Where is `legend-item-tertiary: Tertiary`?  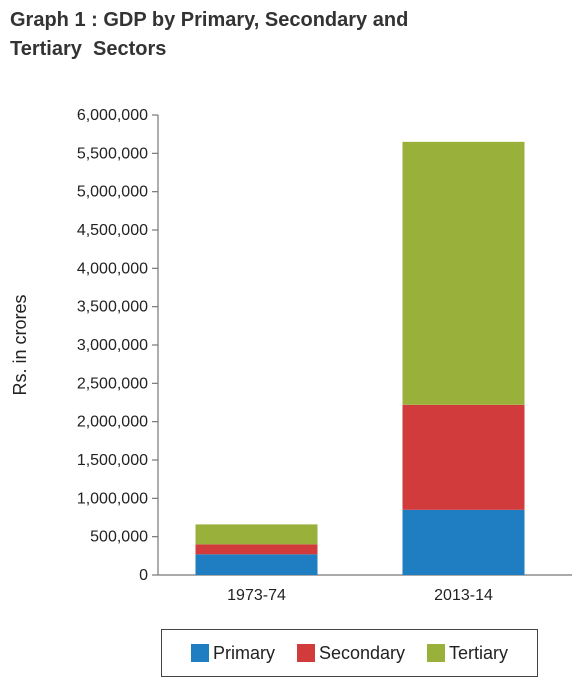
legend-item-tertiary: Tertiary is located at coordinates (467, 653).